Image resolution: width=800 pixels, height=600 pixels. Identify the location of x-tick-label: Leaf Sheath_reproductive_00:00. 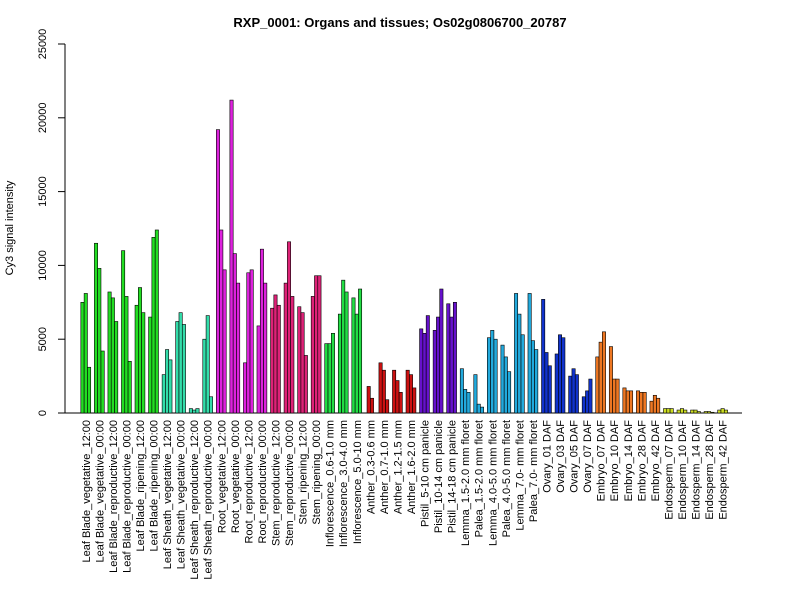
(209, 500).